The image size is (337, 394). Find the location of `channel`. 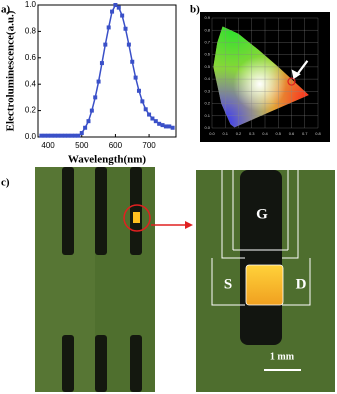

channel is located at coordinates (261, 257).